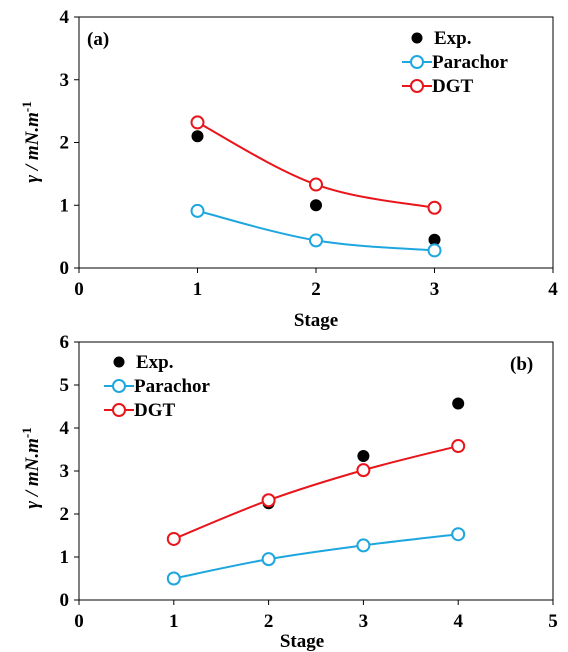  I want to click on legend-b: Exp. Parachor DGT, so click(157, 386).